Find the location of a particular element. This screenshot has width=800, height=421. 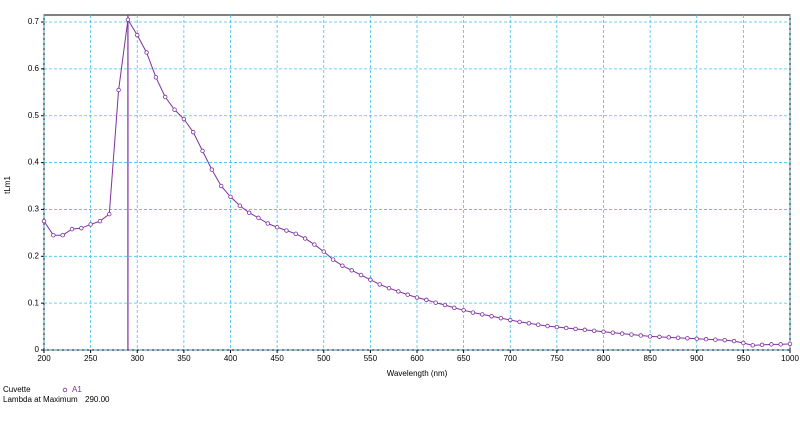

x-tick-label: 850 is located at coordinates (650, 358).